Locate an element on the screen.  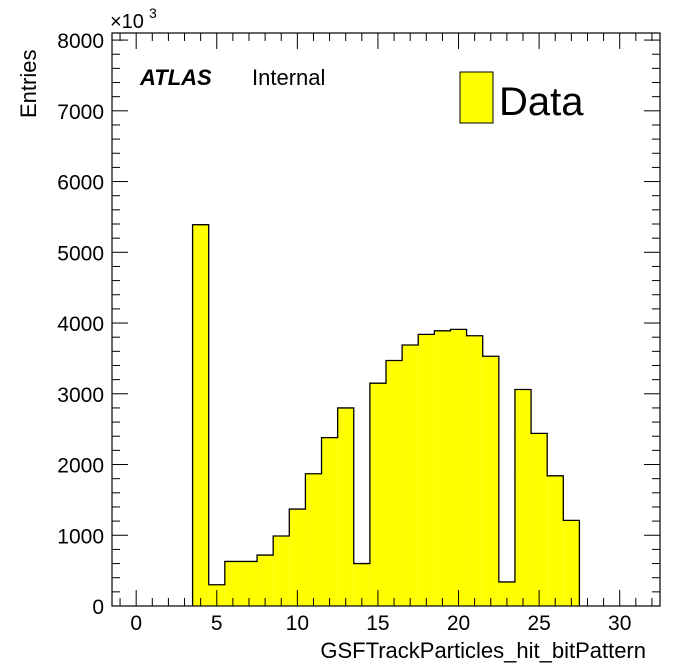
y-tick-label: 8000 is located at coordinates (80, 41).